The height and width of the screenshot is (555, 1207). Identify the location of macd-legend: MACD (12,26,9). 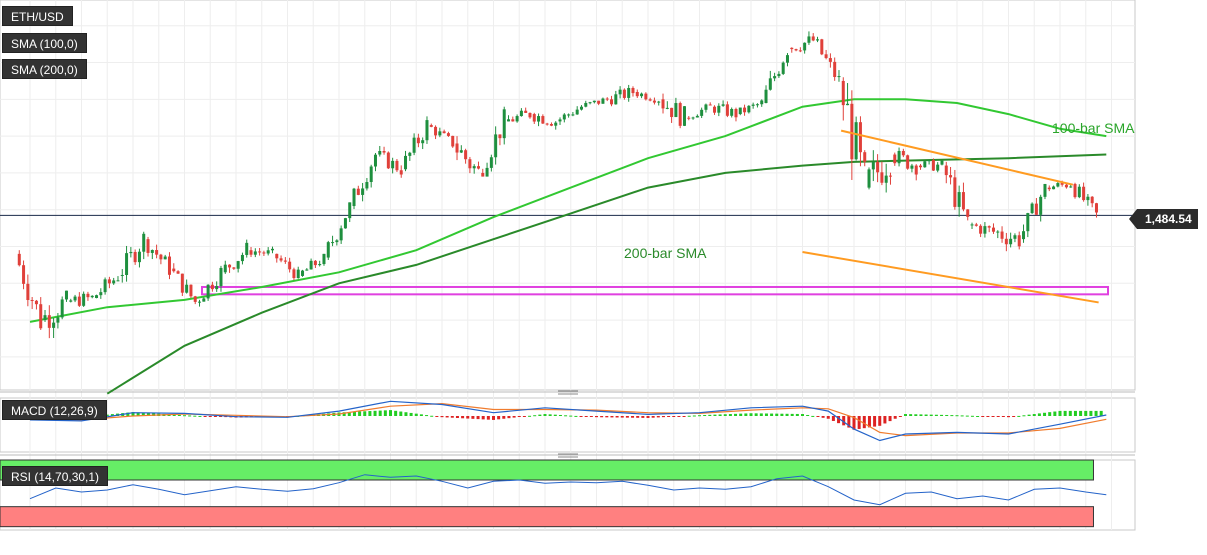
(54, 410).